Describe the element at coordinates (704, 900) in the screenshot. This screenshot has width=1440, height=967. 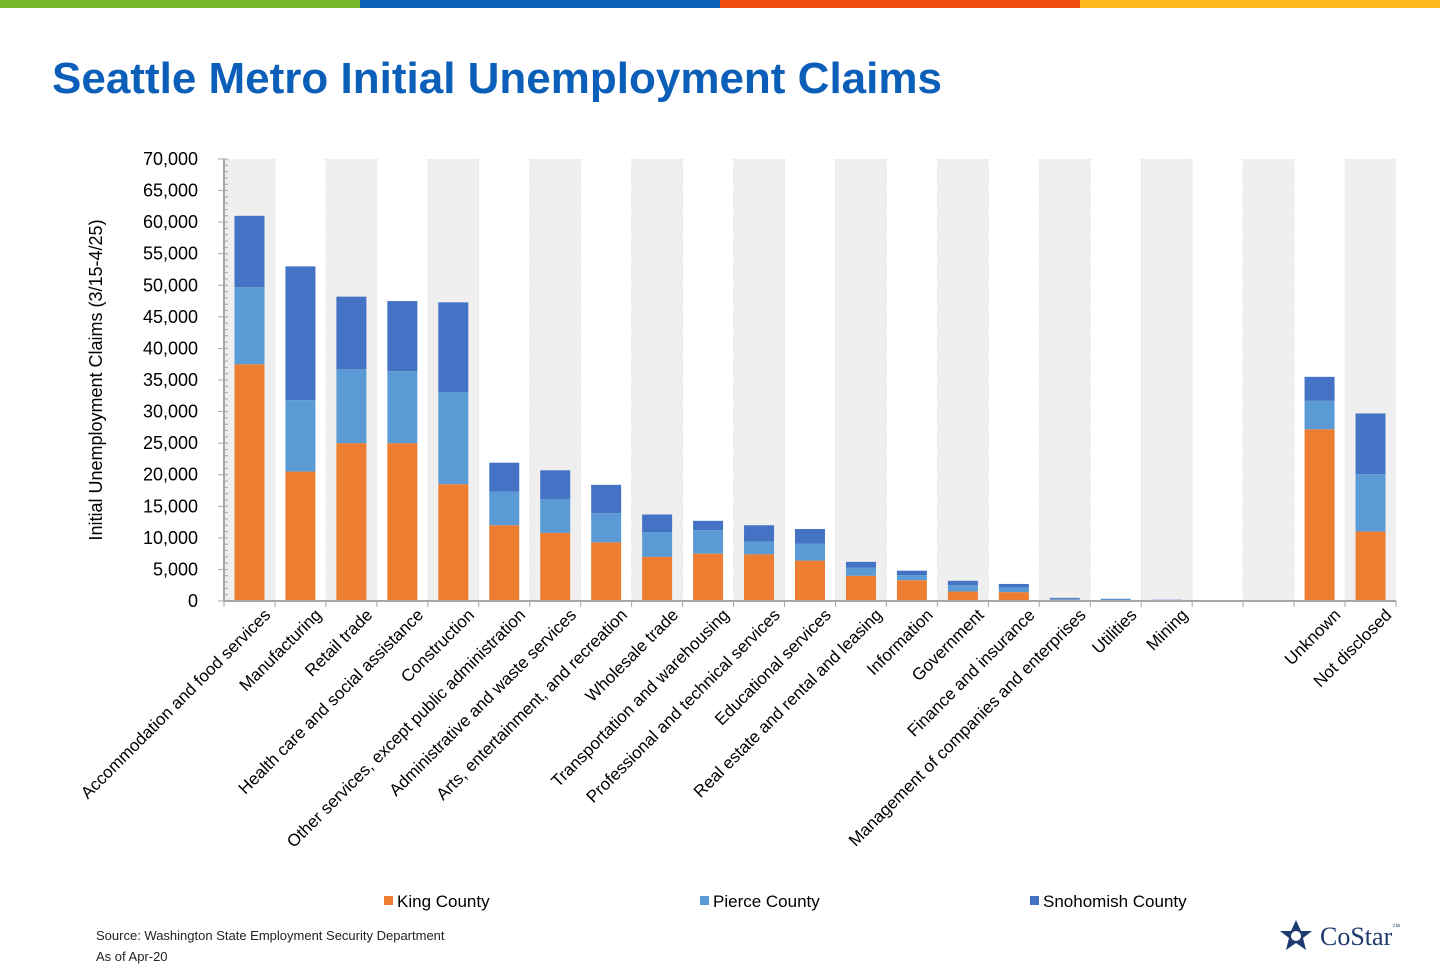
I see `legend-swatch-pierce-county` at that location.